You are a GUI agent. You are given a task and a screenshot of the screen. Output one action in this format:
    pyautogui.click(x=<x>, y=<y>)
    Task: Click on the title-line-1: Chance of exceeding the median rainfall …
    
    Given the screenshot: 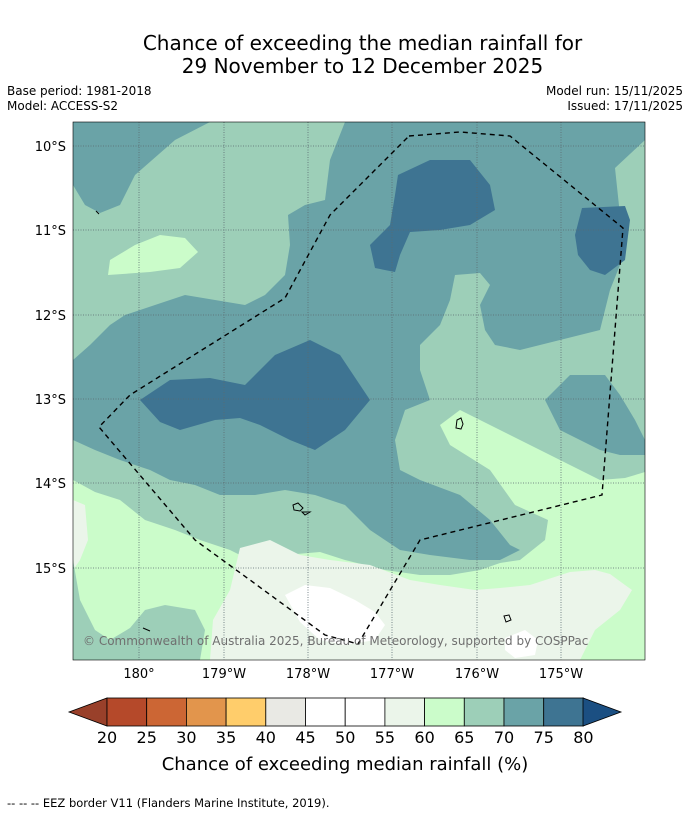 What is the action you would take?
    pyautogui.click(x=362, y=43)
    